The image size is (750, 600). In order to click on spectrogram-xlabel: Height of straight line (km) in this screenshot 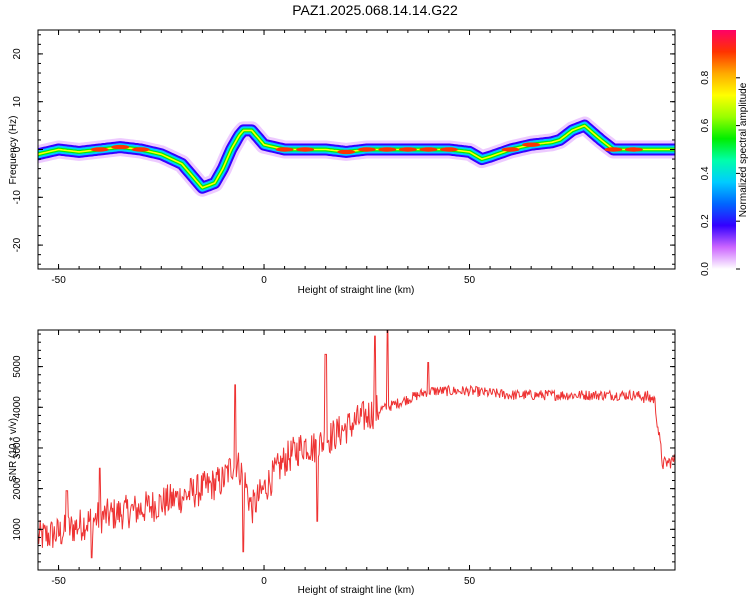, I will do `click(356, 290)`.